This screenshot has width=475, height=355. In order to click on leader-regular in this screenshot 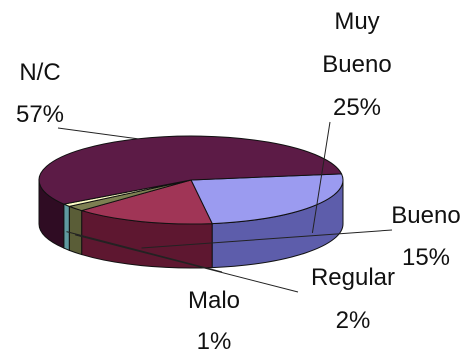, I will do `click(187, 263)`.